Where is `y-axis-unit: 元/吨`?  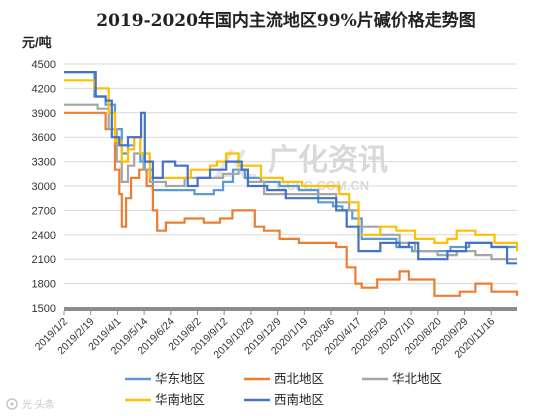
y-axis-unit: 元/吨 is located at coordinates (37, 42).